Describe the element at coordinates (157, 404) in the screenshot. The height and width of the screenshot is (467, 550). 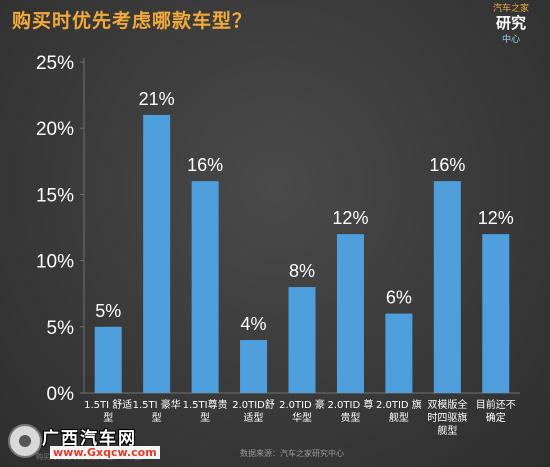
I see `x-category-label: 1.5TI 豪华` at that location.